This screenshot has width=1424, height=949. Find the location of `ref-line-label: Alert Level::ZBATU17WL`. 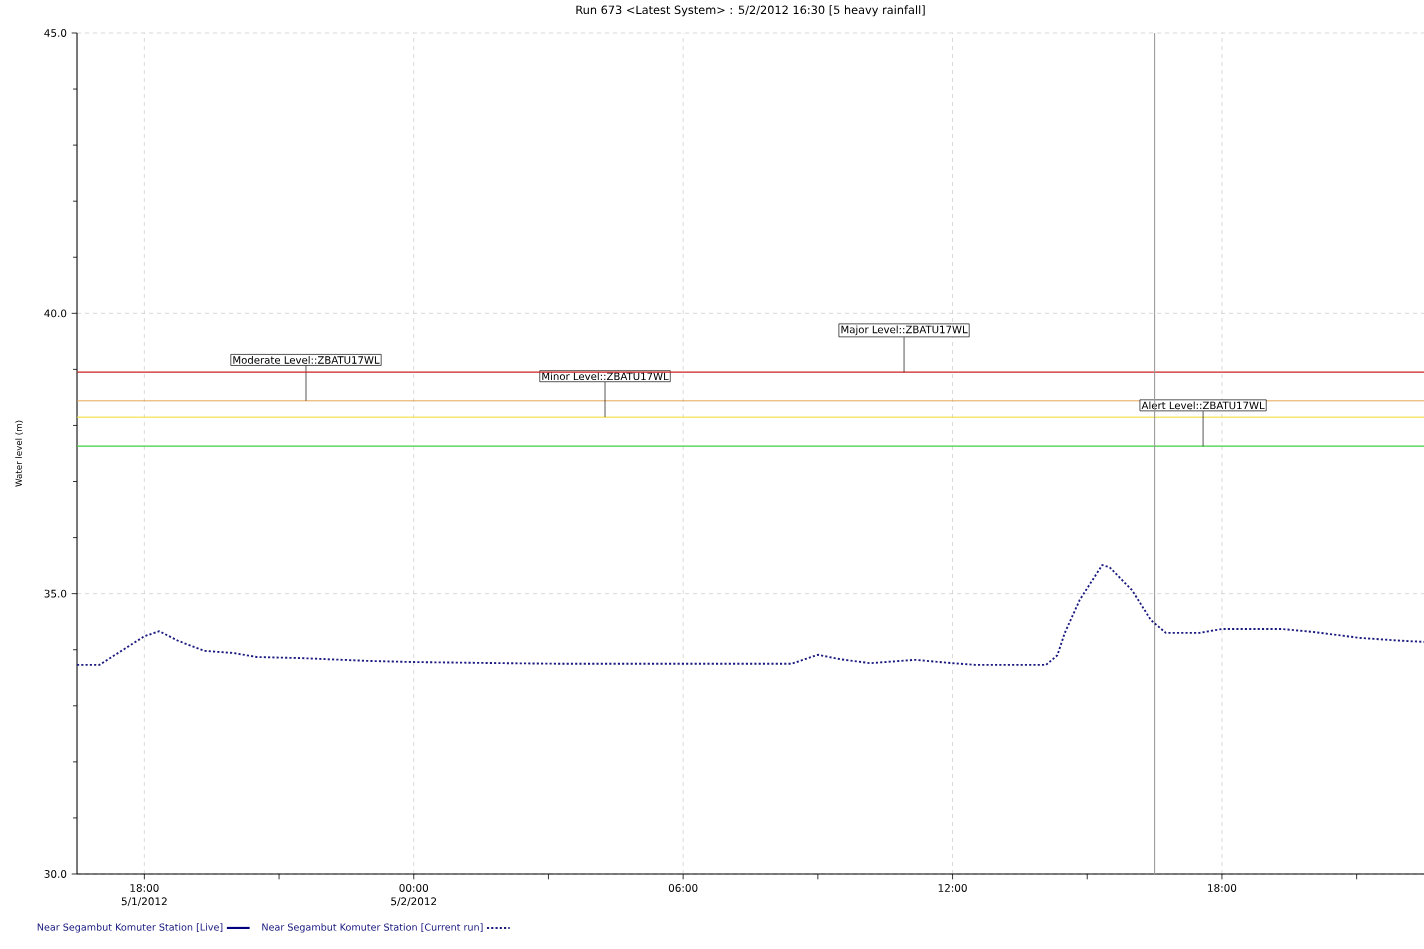

ref-line-label: Alert Level::ZBATU17WL is located at coordinates (1203, 405).